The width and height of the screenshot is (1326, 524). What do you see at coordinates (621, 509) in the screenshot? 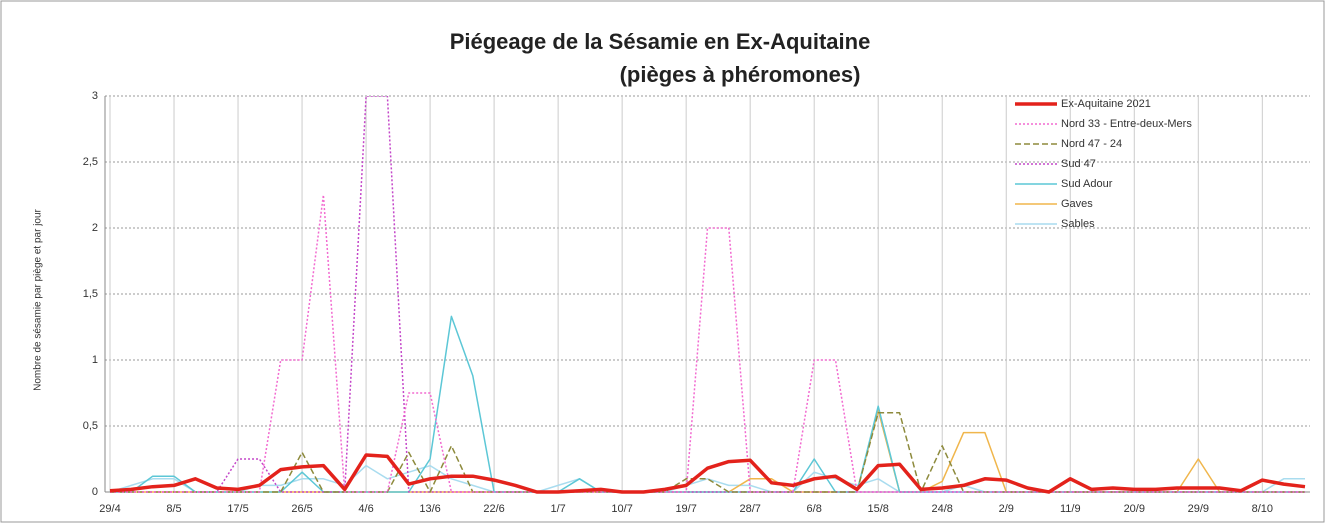
I see `x-tick-label: 10/7` at bounding box center [621, 509].